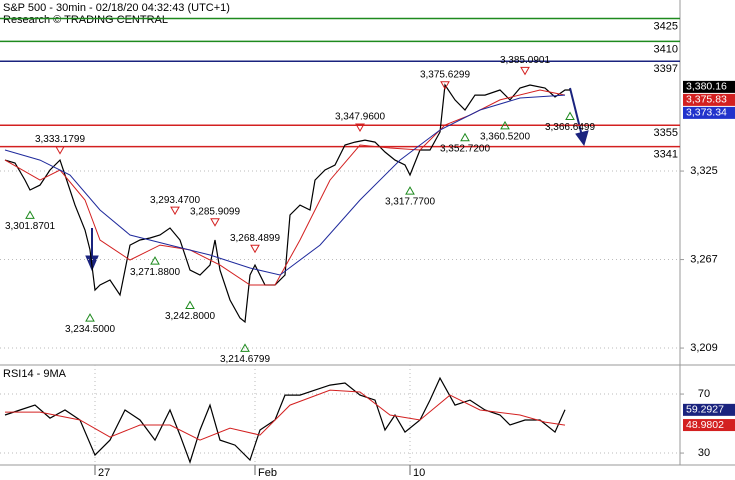  What do you see at coordinates (255, 238) in the screenshot?
I see `annotation-label: 3,268.4899` at bounding box center [255, 238].